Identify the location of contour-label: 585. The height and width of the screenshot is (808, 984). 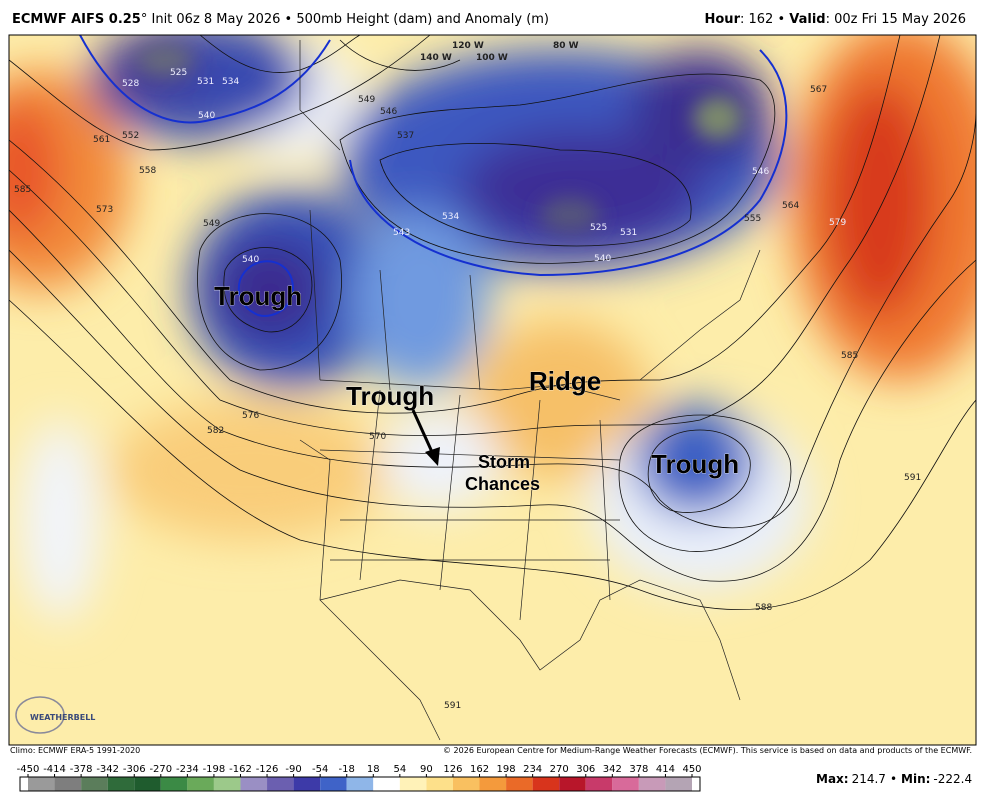
(849, 356).